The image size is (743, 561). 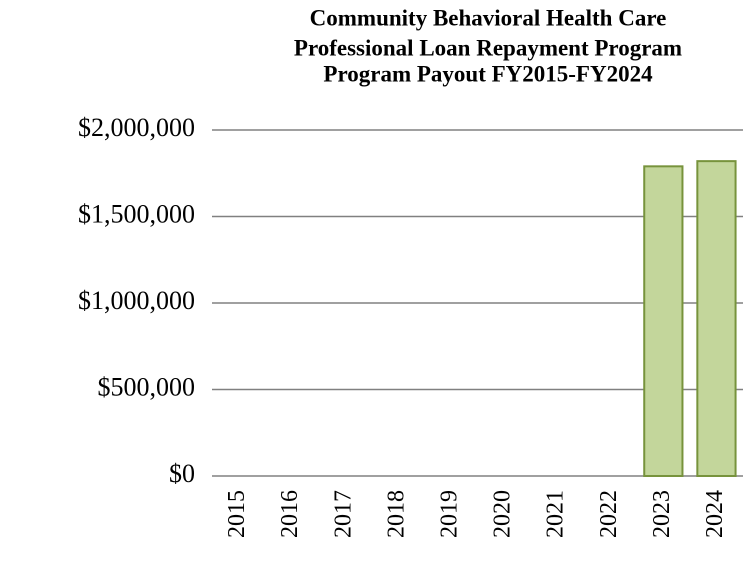 What do you see at coordinates (290, 514) in the screenshot?
I see `x-tick-label: 2016` at bounding box center [290, 514].